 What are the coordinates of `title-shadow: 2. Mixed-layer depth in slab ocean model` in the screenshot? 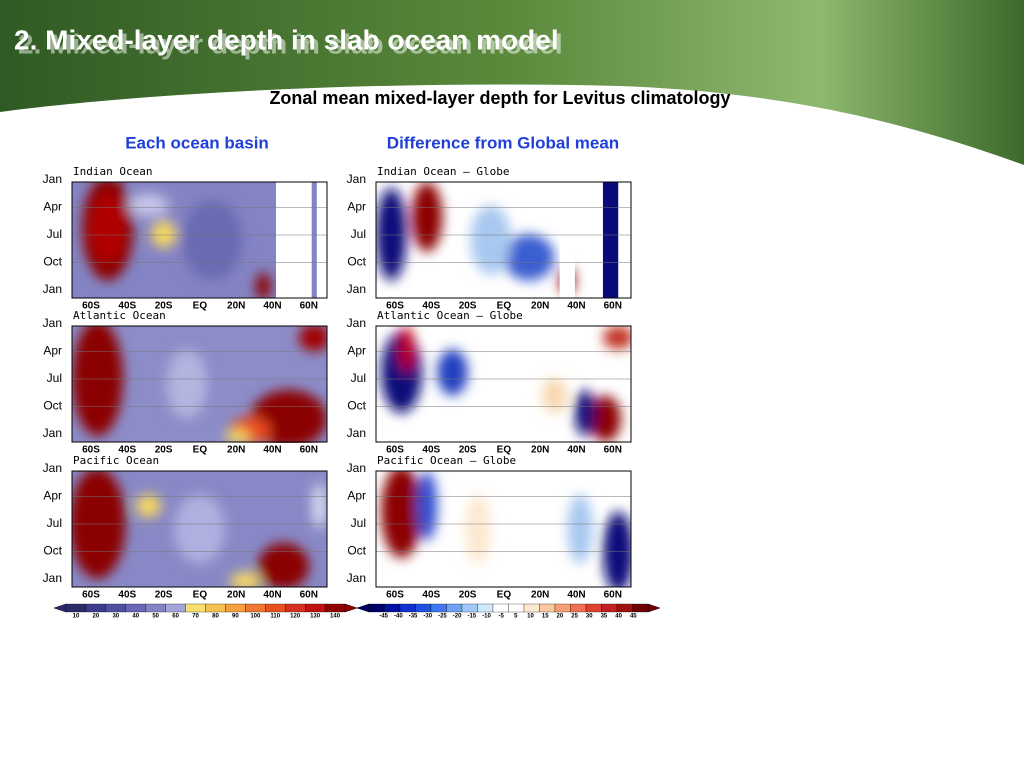 It's located at (290, 43).